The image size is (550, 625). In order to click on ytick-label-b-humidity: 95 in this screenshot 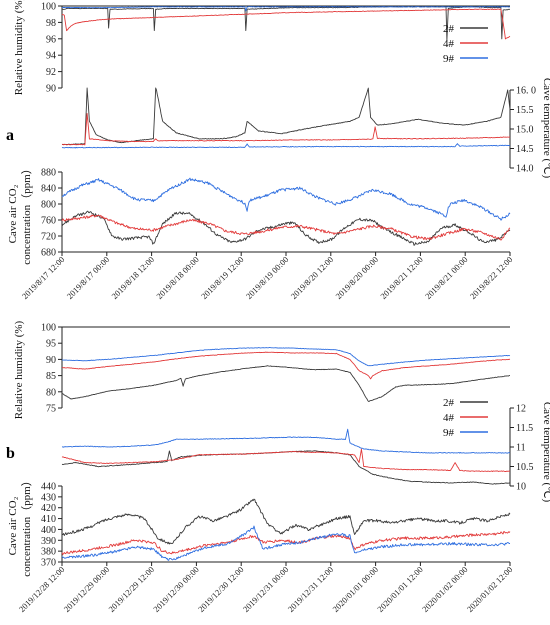, I will do `click(51, 344)`.